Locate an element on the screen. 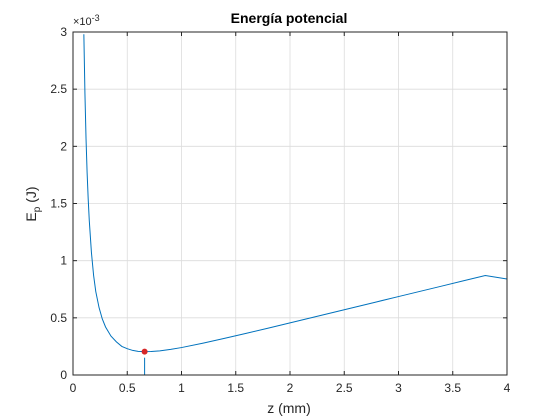  y-tick-label: 0 is located at coordinates (63, 375).